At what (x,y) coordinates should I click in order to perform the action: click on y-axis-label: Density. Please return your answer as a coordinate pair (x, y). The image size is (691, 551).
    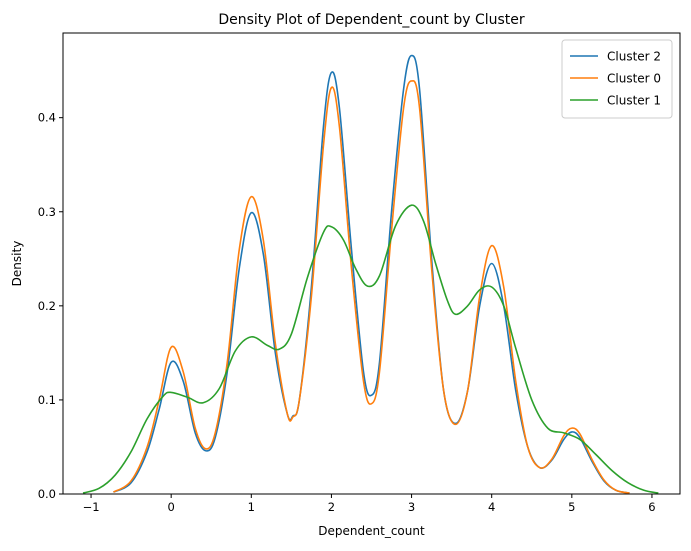
    Looking at the image, I should click on (17, 264).